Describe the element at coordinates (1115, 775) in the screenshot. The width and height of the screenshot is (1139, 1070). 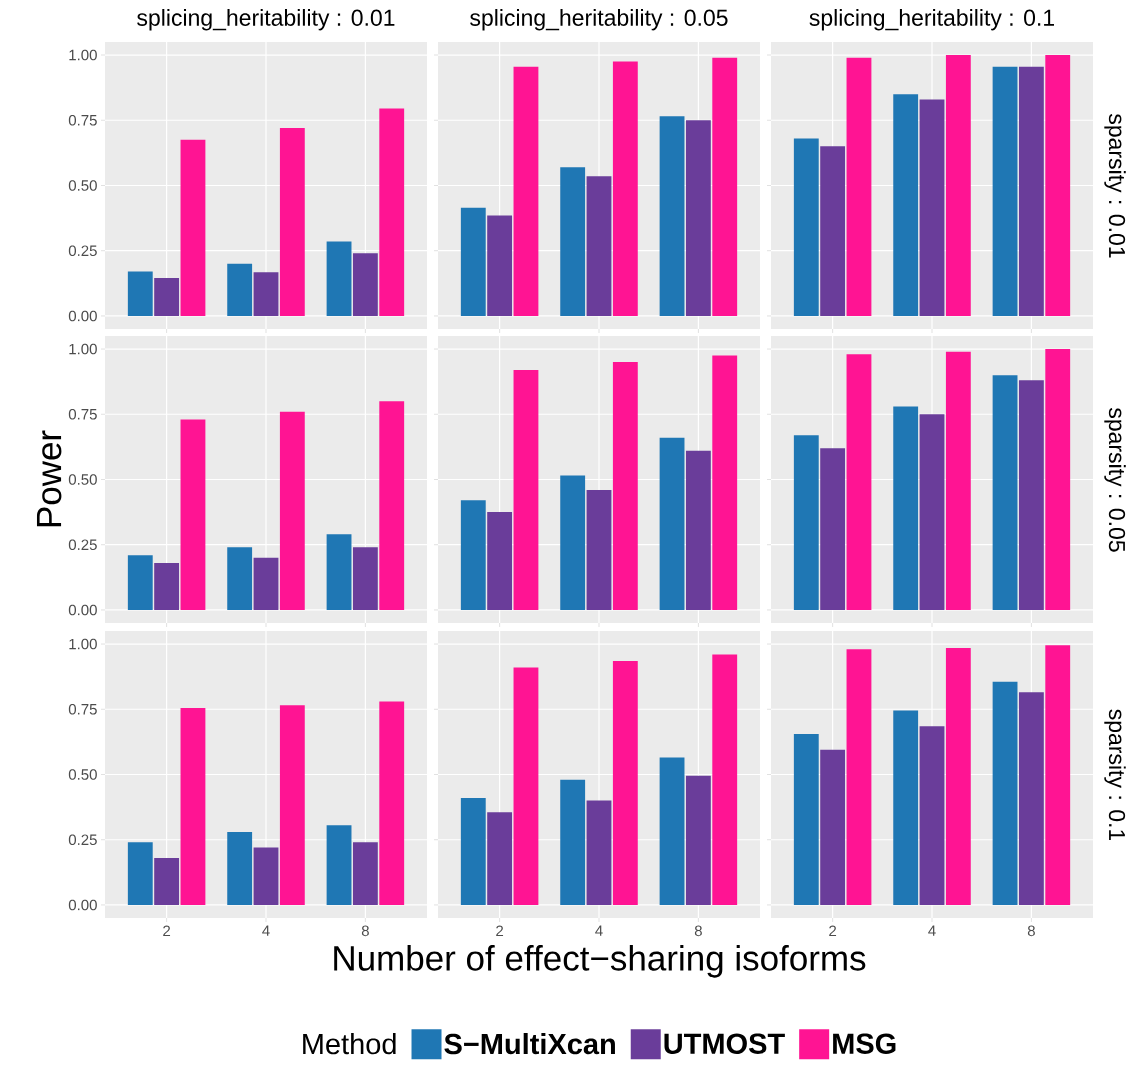
I see `y2-axis-title: sparsity : 0.1` at that location.